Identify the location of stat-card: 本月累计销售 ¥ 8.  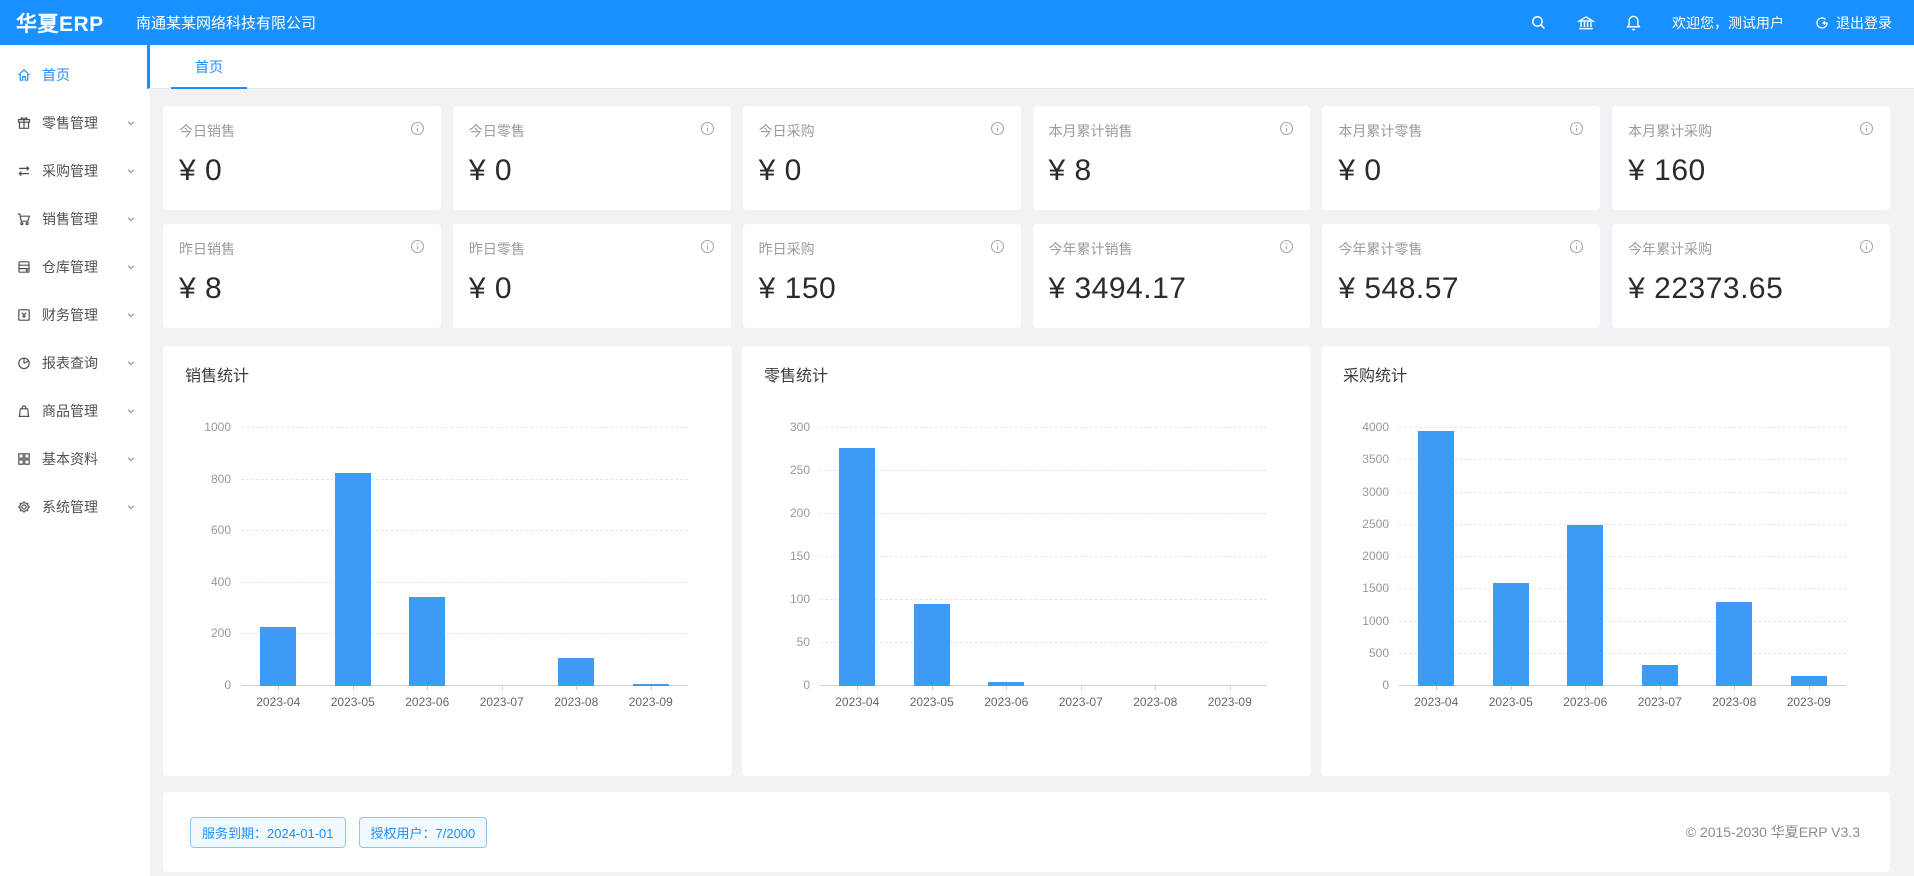
(1171, 158).